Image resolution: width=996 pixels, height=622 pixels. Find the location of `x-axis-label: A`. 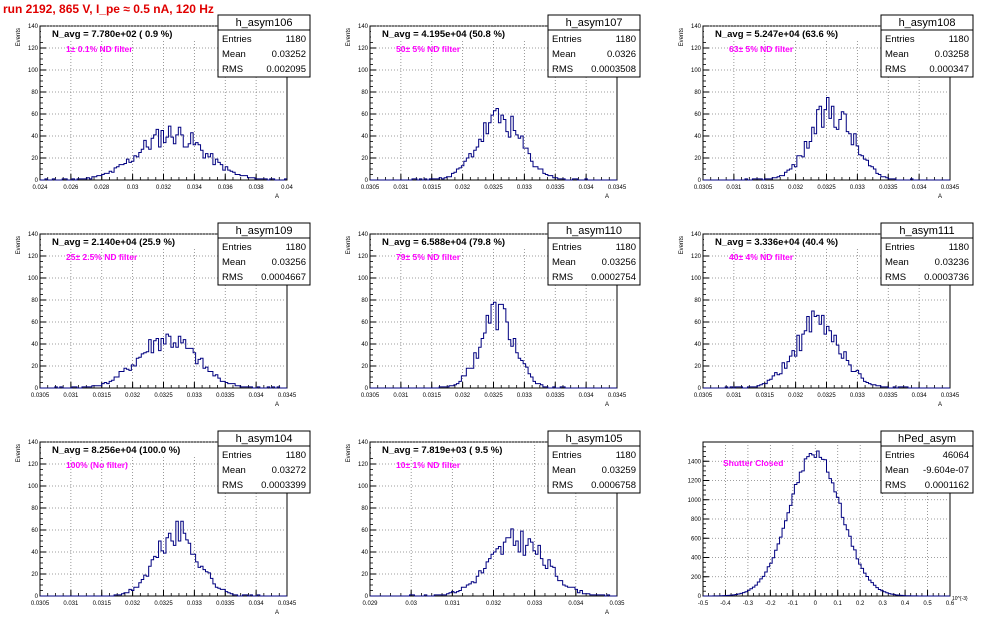

x-axis-label: A is located at coordinates (607, 197).